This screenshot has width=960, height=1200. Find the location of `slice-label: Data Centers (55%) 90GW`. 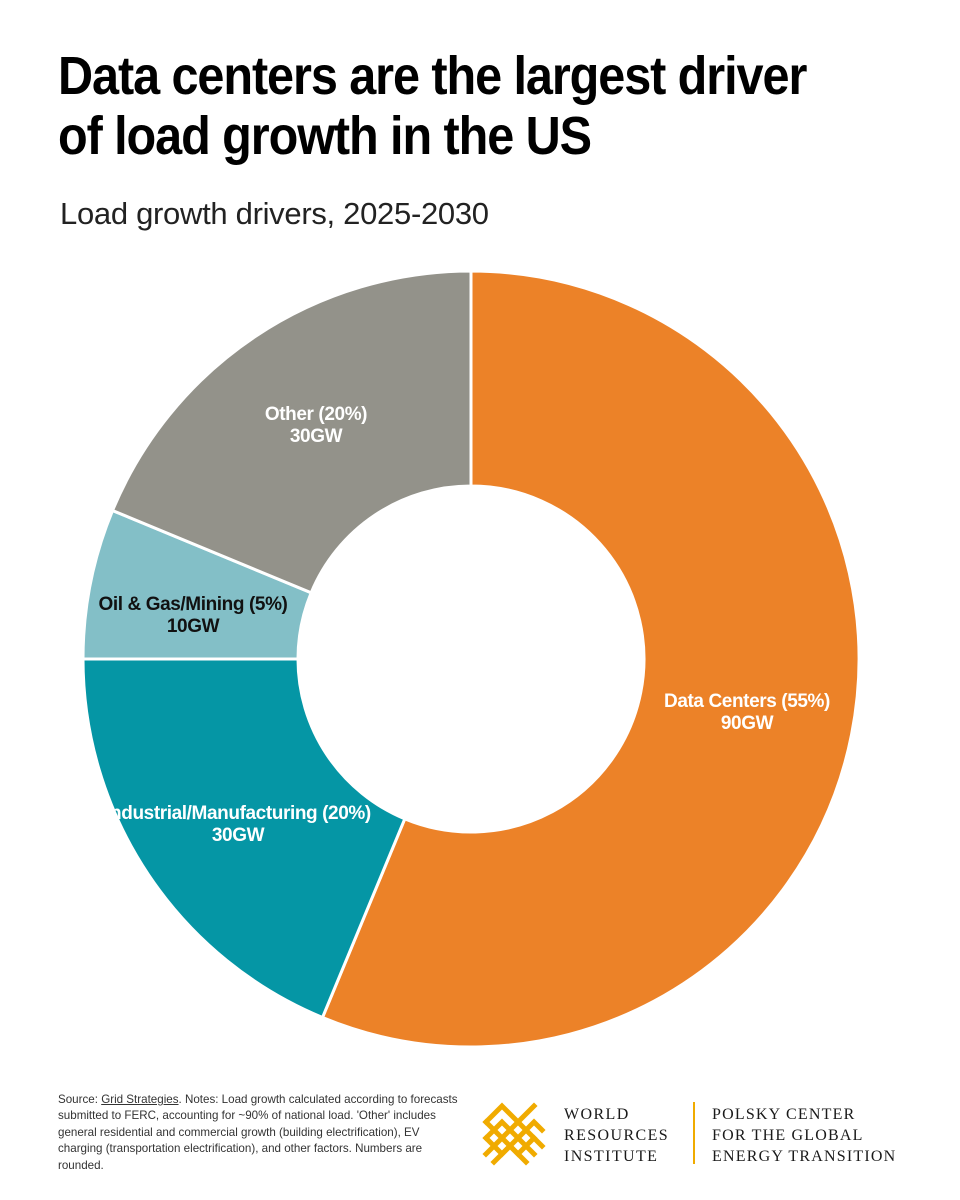

slice-label: Data Centers (55%) 90GW is located at coordinates (747, 712).